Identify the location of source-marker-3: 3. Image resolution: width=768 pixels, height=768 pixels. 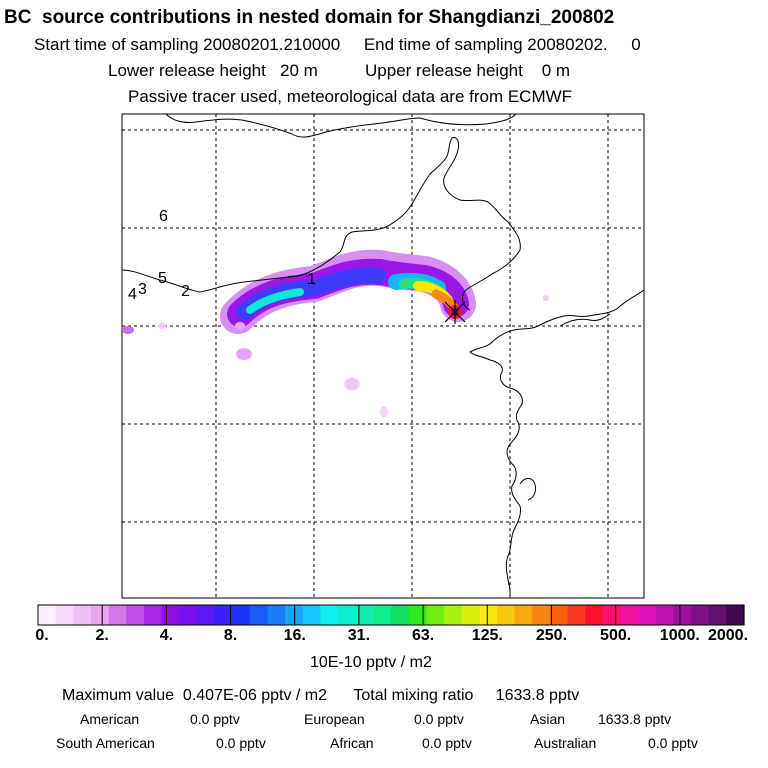
(142, 289).